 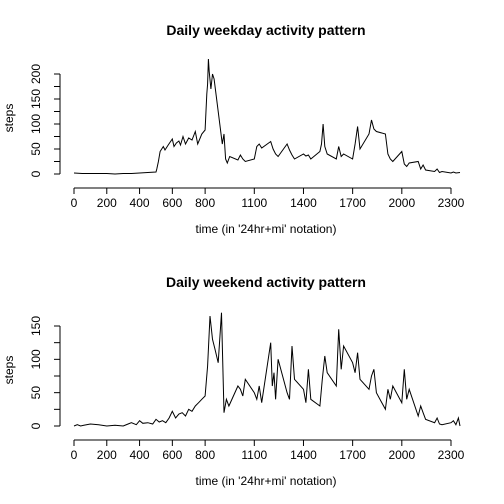 I want to click on y-tick-label: 200, so click(x=36, y=74).